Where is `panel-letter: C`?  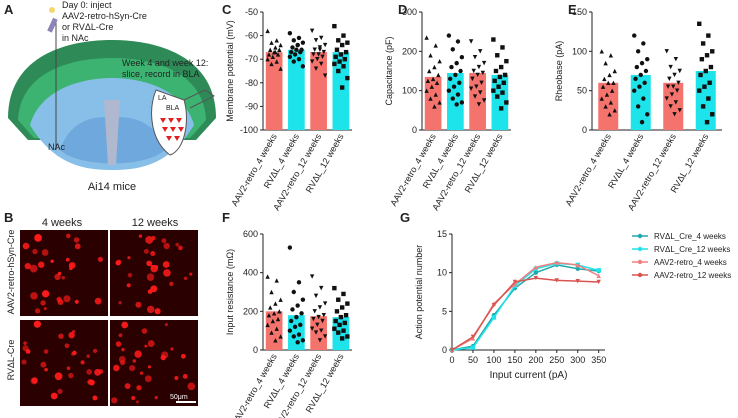 panel-letter: C is located at coordinates (227, 9).